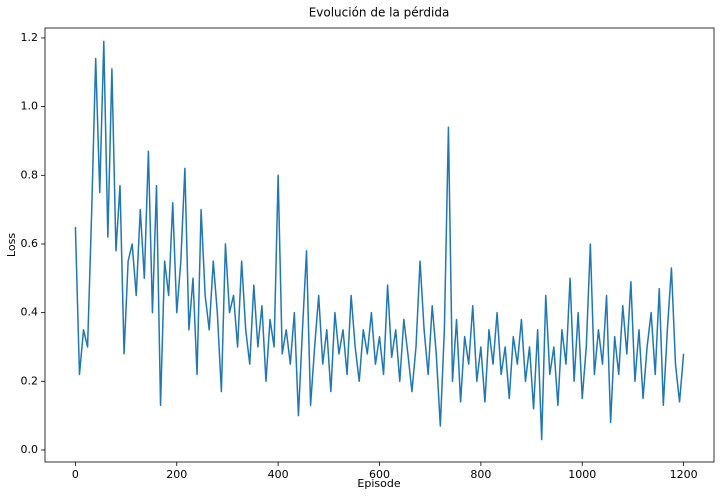 Image resolution: width=720 pixels, height=496 pixels. Describe the element at coordinates (30, 380) in the screenshot. I see `y-tick-label: 0.2` at that location.